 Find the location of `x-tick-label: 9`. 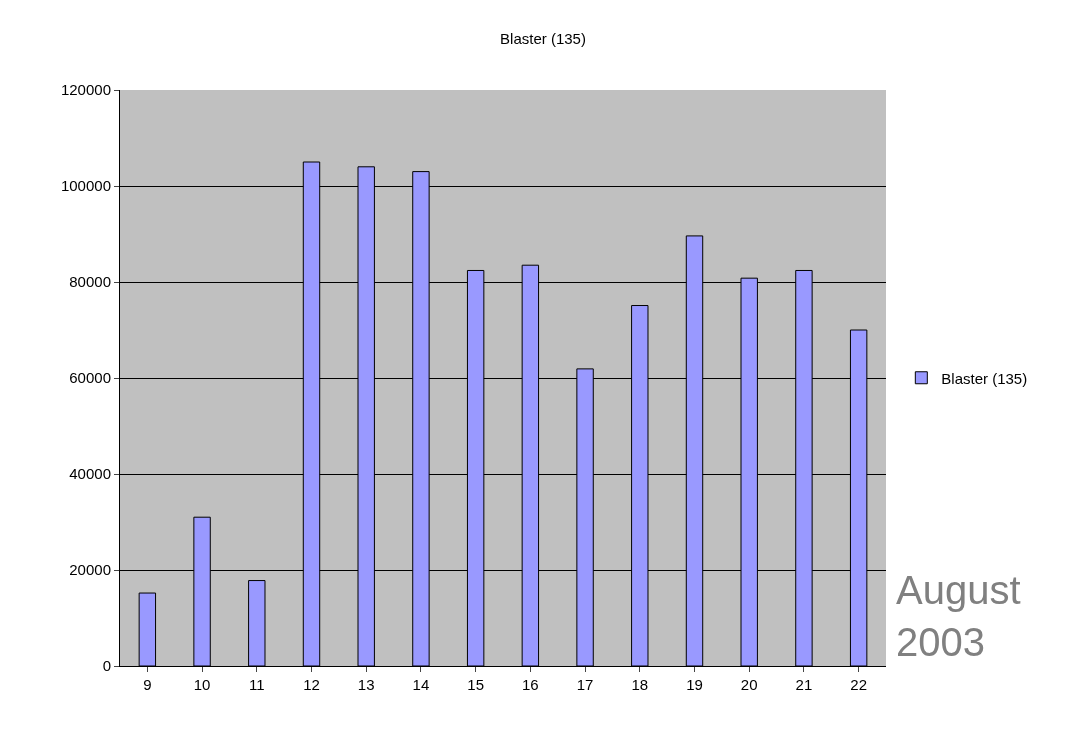

x-tick-label: 9 is located at coordinates (147, 684).